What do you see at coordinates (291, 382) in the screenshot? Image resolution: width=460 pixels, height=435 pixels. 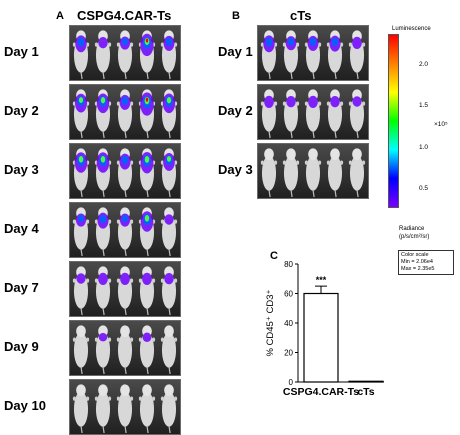 I see `y-tick-label: 0` at bounding box center [291, 382].